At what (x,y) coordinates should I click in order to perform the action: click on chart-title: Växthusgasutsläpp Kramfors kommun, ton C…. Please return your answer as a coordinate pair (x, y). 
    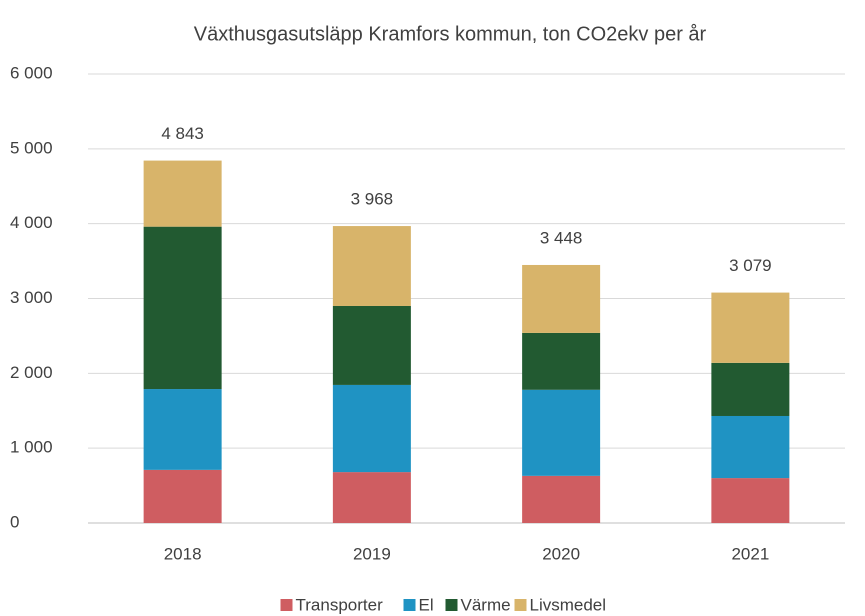
    Looking at the image, I should click on (450, 34).